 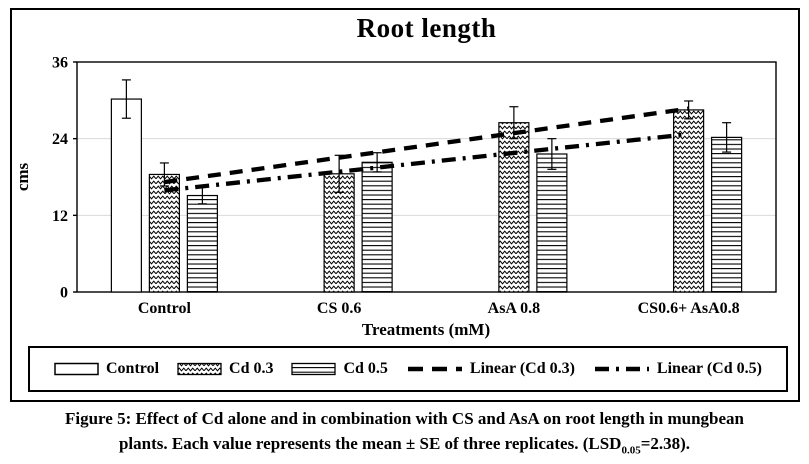 What do you see at coordinates (631, 450) in the screenshot?
I see `caption-subscript: 0.05` at bounding box center [631, 450].